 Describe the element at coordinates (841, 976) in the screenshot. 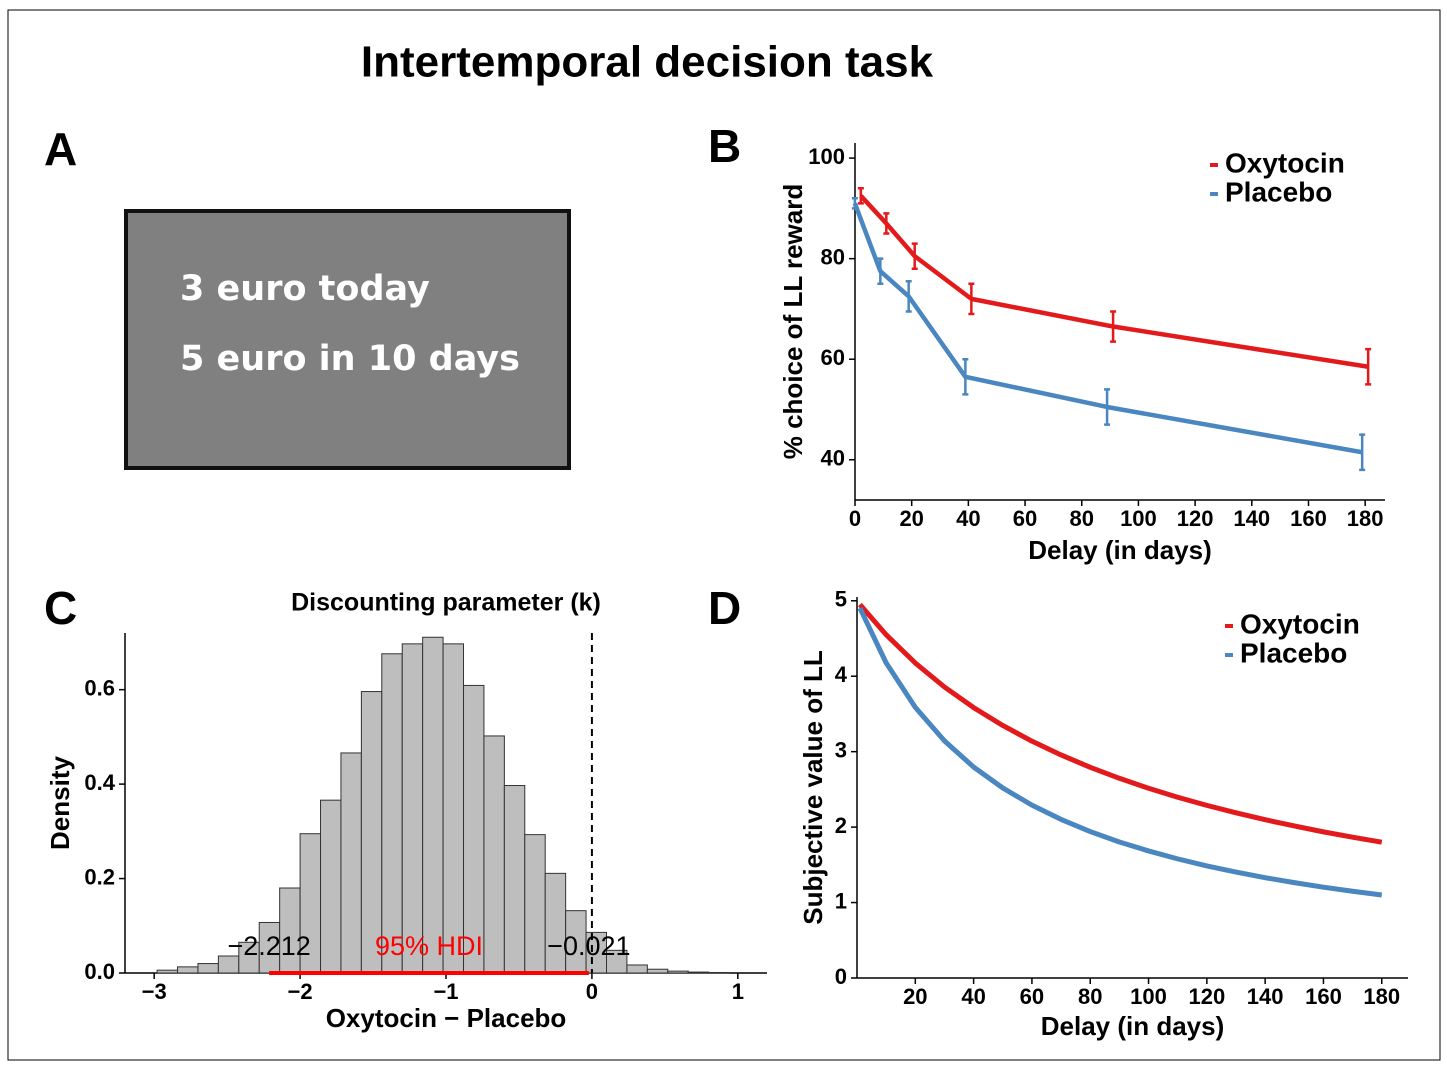

I see `y-tick-label: 0` at that location.